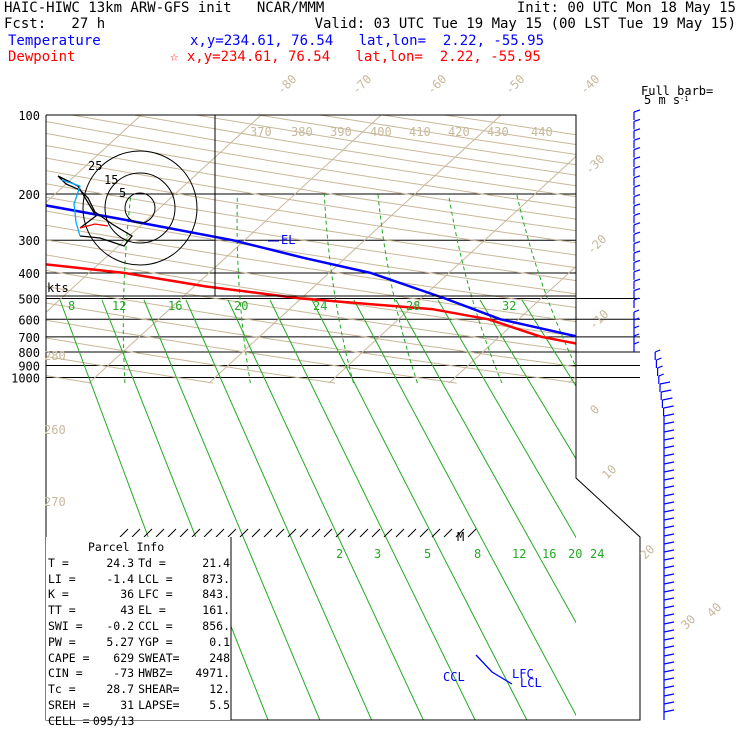 This screenshot has height=740, width=740. What do you see at coordinates (596, 244) in the screenshot?
I see `isotherm-label: -20` at bounding box center [596, 244].